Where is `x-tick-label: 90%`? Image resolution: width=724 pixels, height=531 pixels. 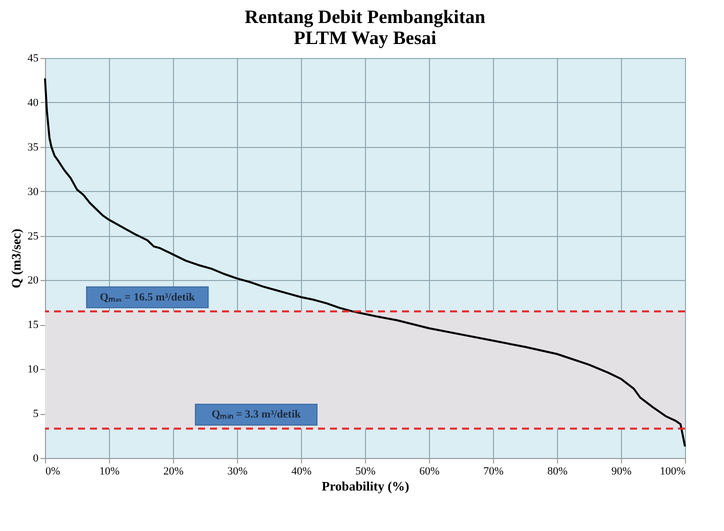 x-tick-label: 90% is located at coordinates (621, 472).